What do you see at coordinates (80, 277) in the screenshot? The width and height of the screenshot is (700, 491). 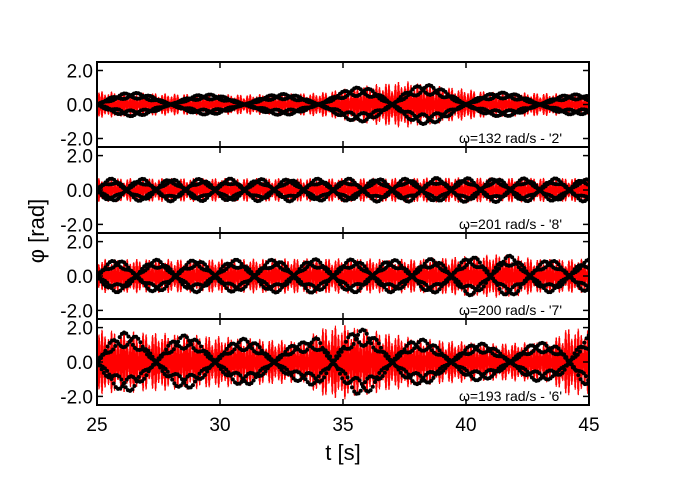 I see `panel-3-y-tick-label: 0.0` at bounding box center [80, 277].